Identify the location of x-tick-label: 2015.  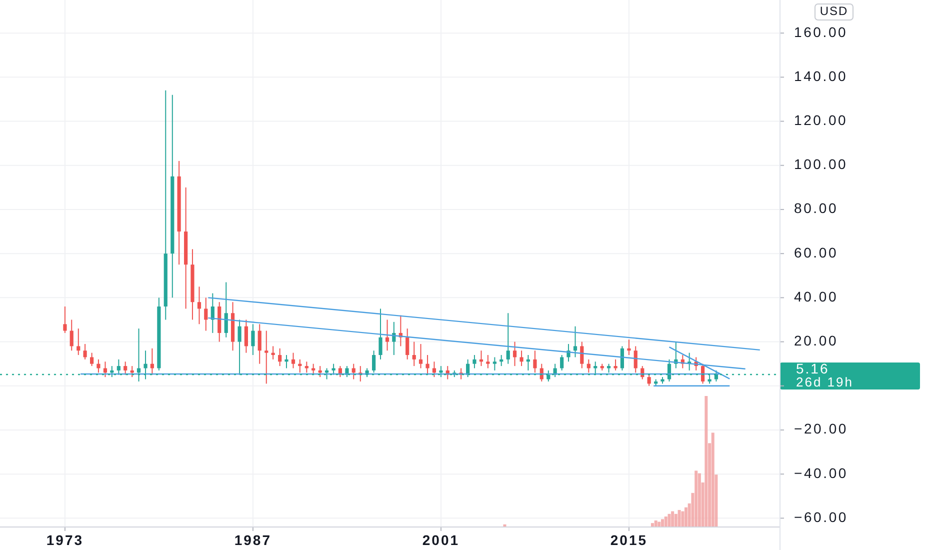
(629, 540).